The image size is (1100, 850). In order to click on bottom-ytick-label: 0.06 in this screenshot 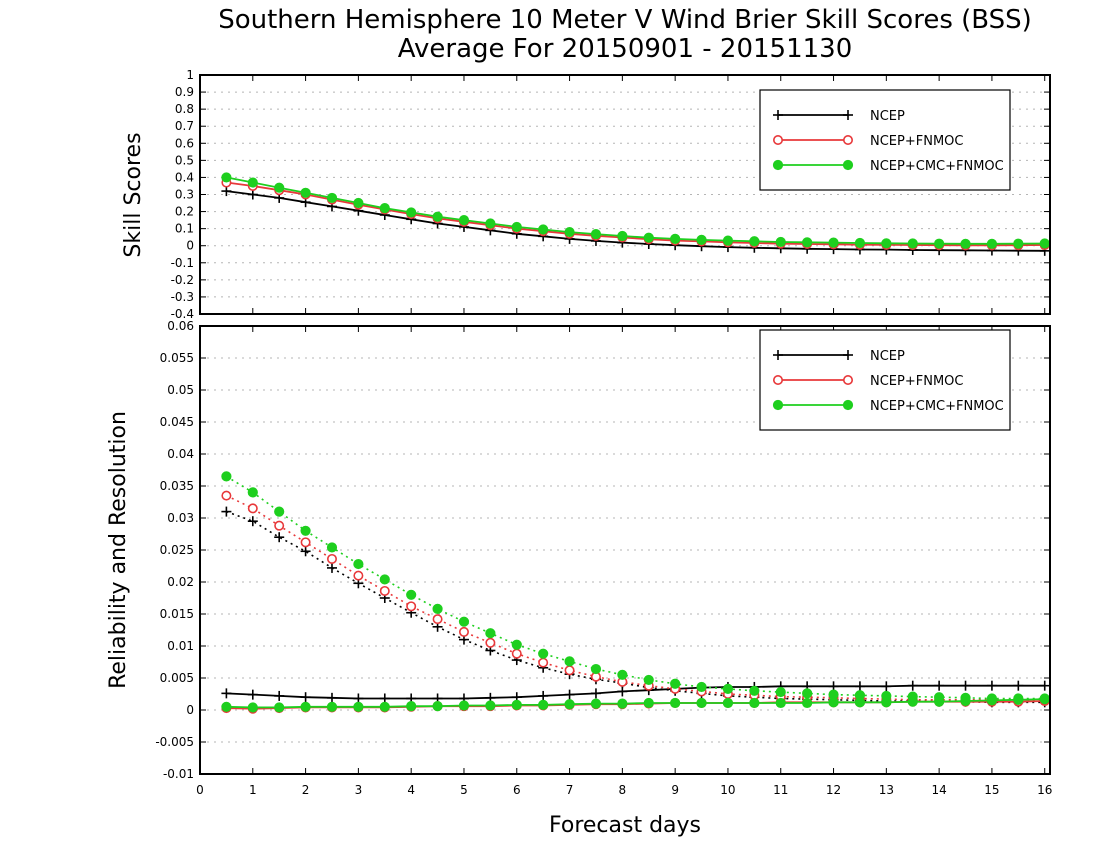, I will do `click(180, 326)`.